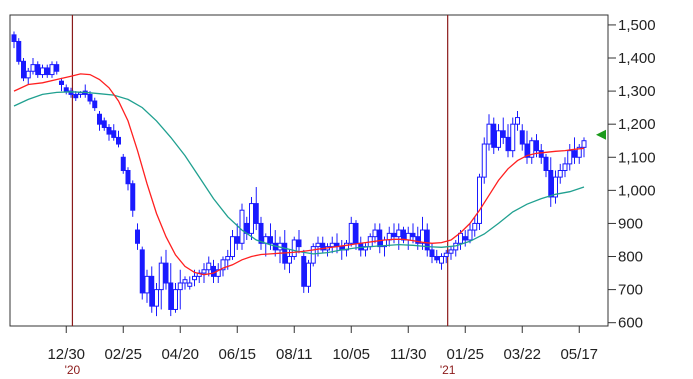 The height and width of the screenshot is (379, 693). What do you see at coordinates (465, 354) in the screenshot?
I see `x-tick-label: 01/25` at bounding box center [465, 354].